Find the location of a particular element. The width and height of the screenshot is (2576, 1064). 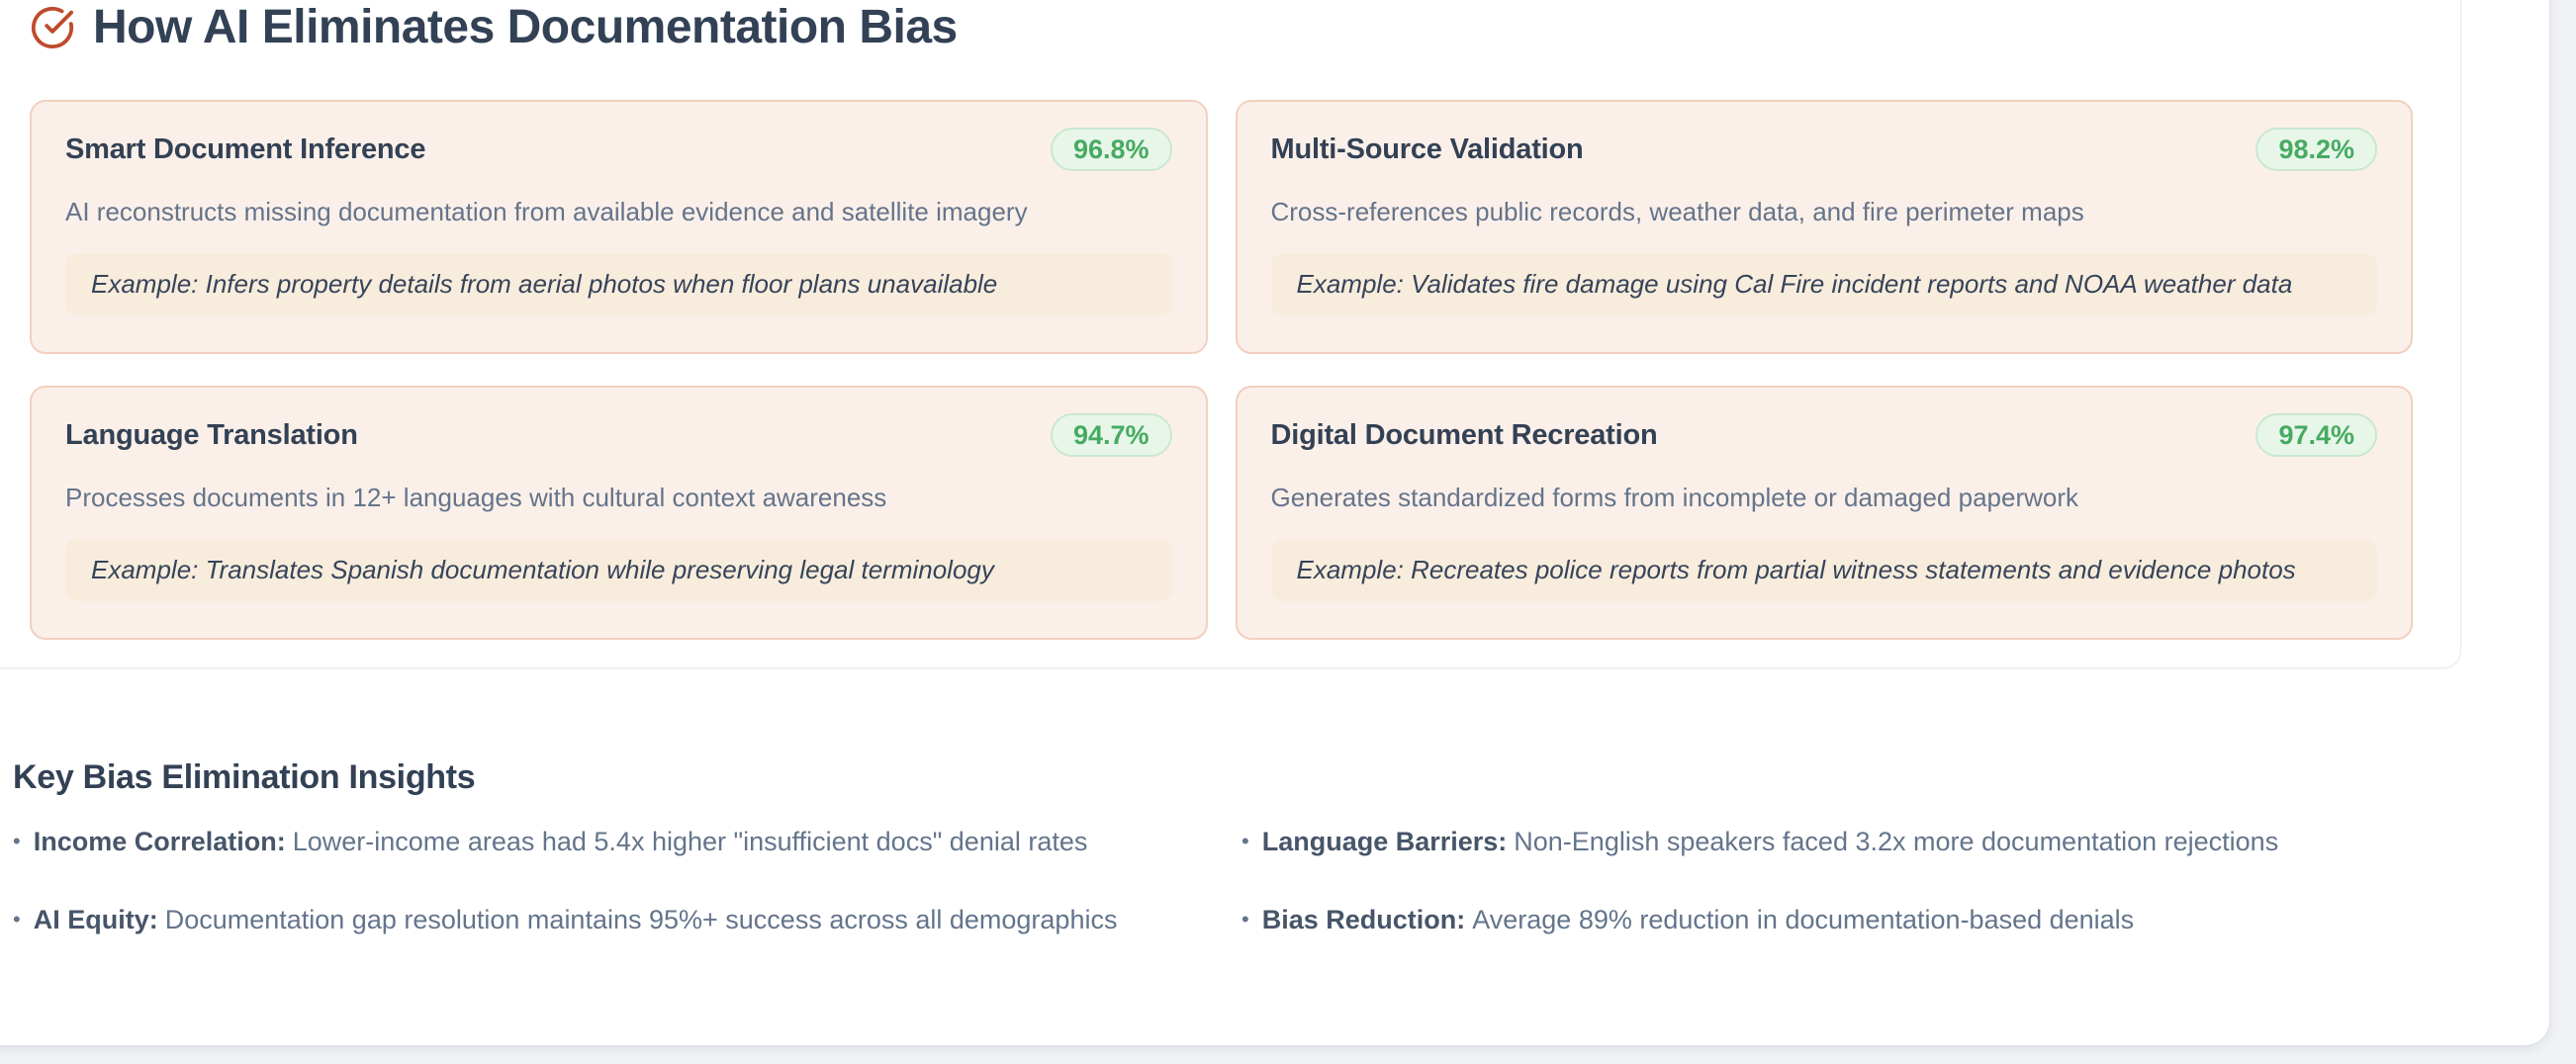

section-header: How AI Eliminates Documentation Bias is located at coordinates (1221, 27).